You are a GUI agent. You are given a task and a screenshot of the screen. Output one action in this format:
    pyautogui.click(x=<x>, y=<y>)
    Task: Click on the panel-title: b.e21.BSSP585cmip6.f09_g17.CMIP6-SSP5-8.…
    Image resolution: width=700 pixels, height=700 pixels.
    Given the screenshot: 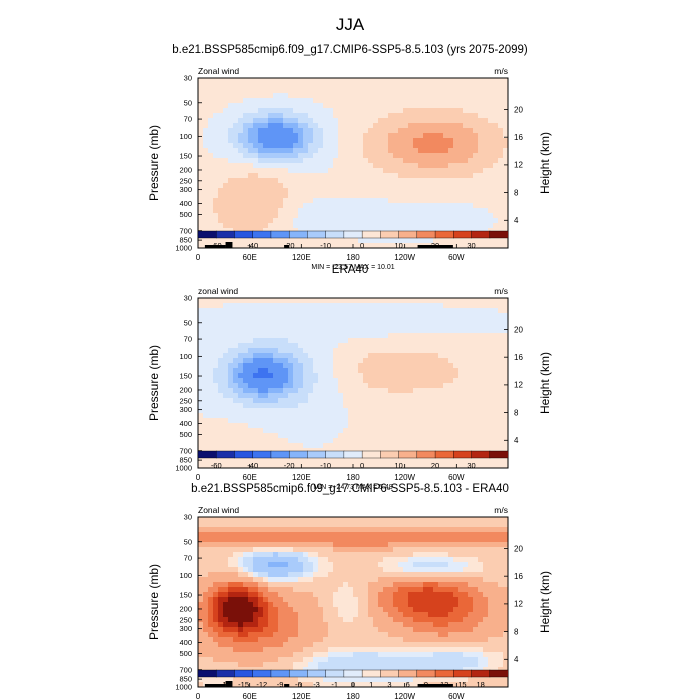 What is the action you would take?
    pyautogui.click(x=350, y=489)
    